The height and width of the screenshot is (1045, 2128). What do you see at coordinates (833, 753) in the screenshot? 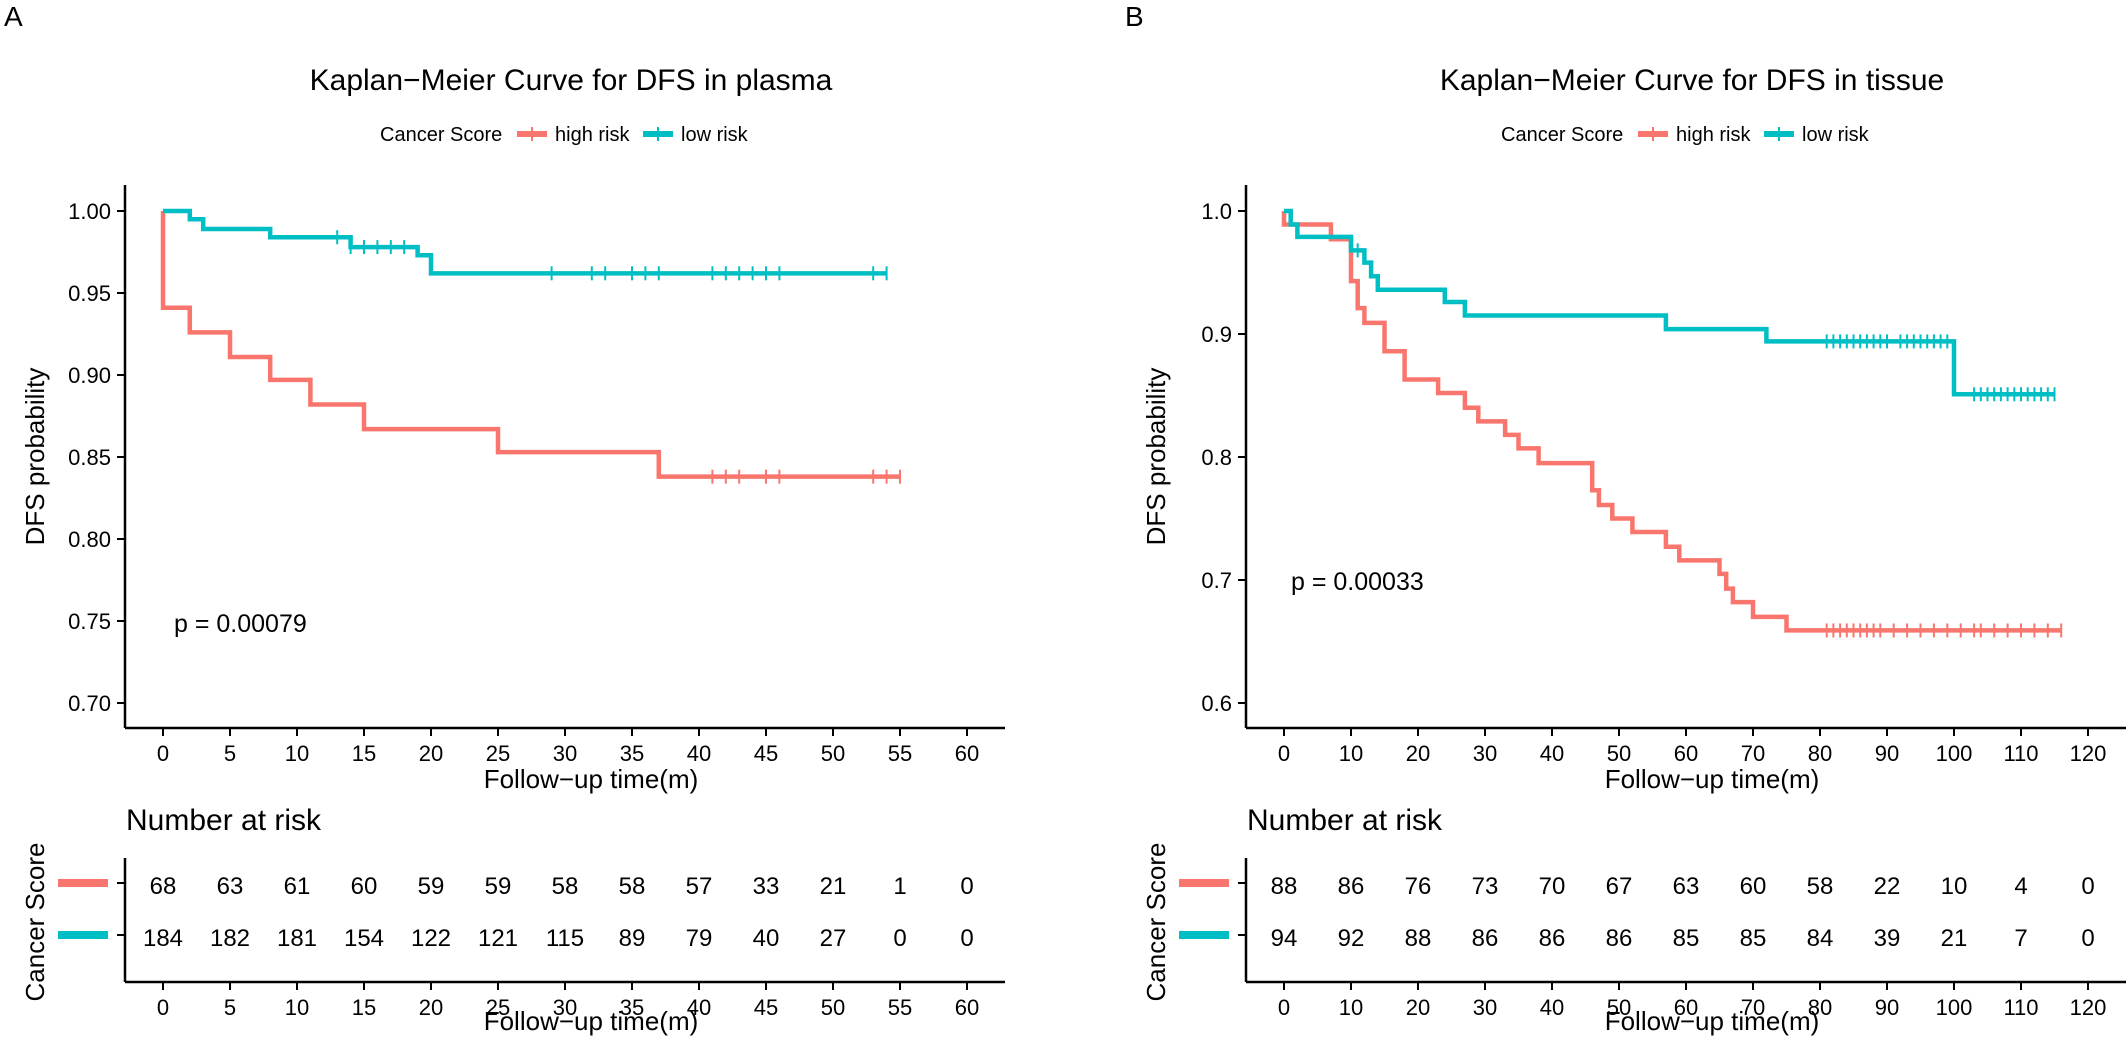
I see `x-tick-label: 50` at bounding box center [833, 753].